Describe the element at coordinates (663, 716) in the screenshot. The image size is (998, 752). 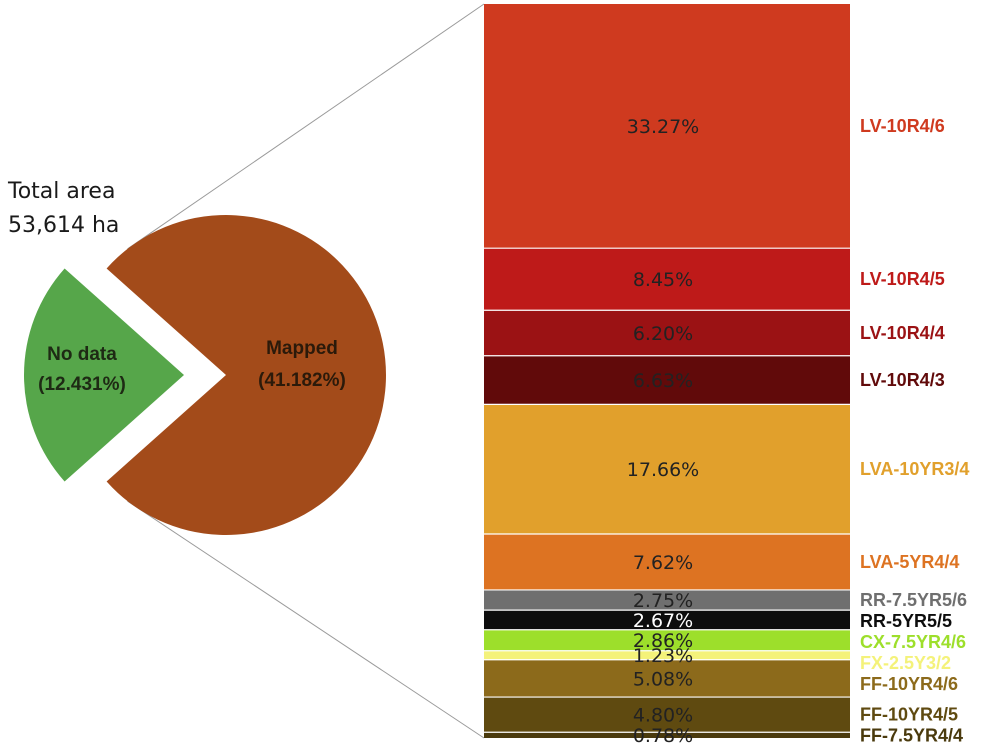
I see `bar-value-label: 4.80%` at that location.